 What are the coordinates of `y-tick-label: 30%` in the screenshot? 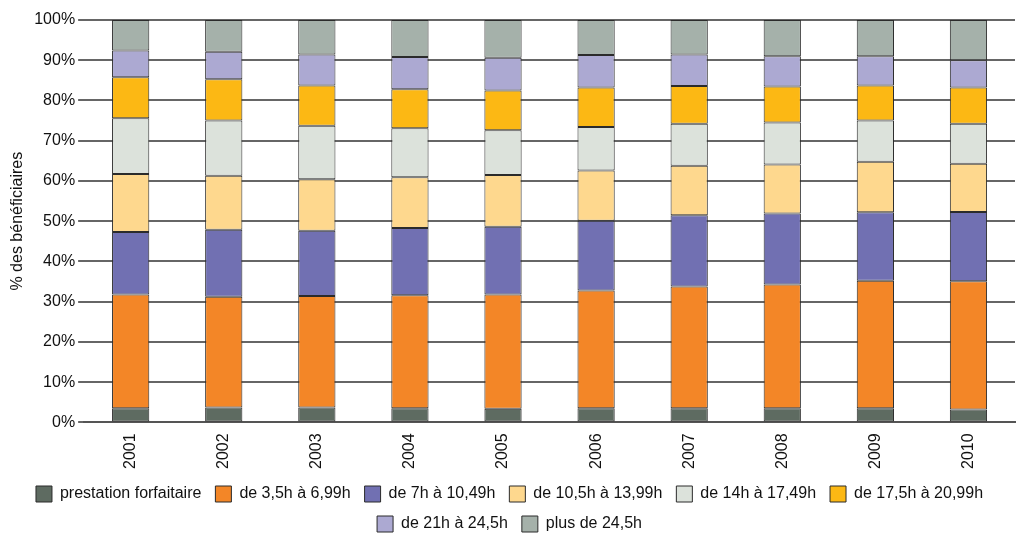 It's located at (59, 301).